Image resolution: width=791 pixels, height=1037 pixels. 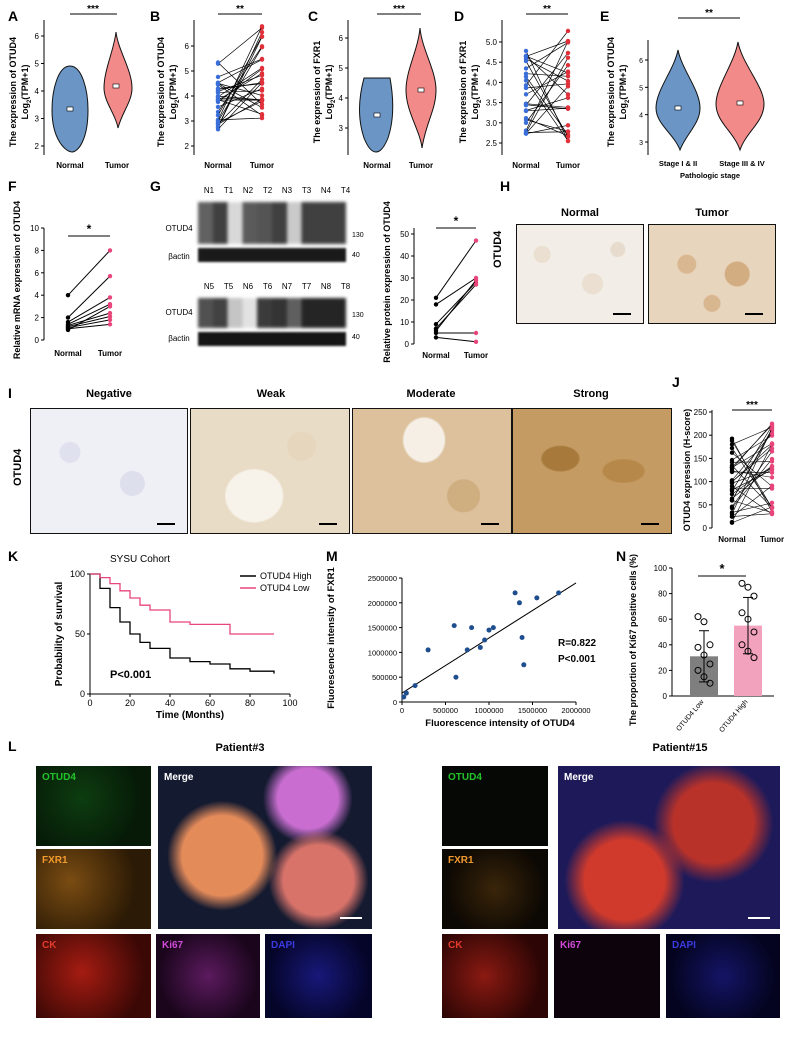 What do you see at coordinates (267, 286) in the screenshot?
I see `lane-label: T6` at bounding box center [267, 286].